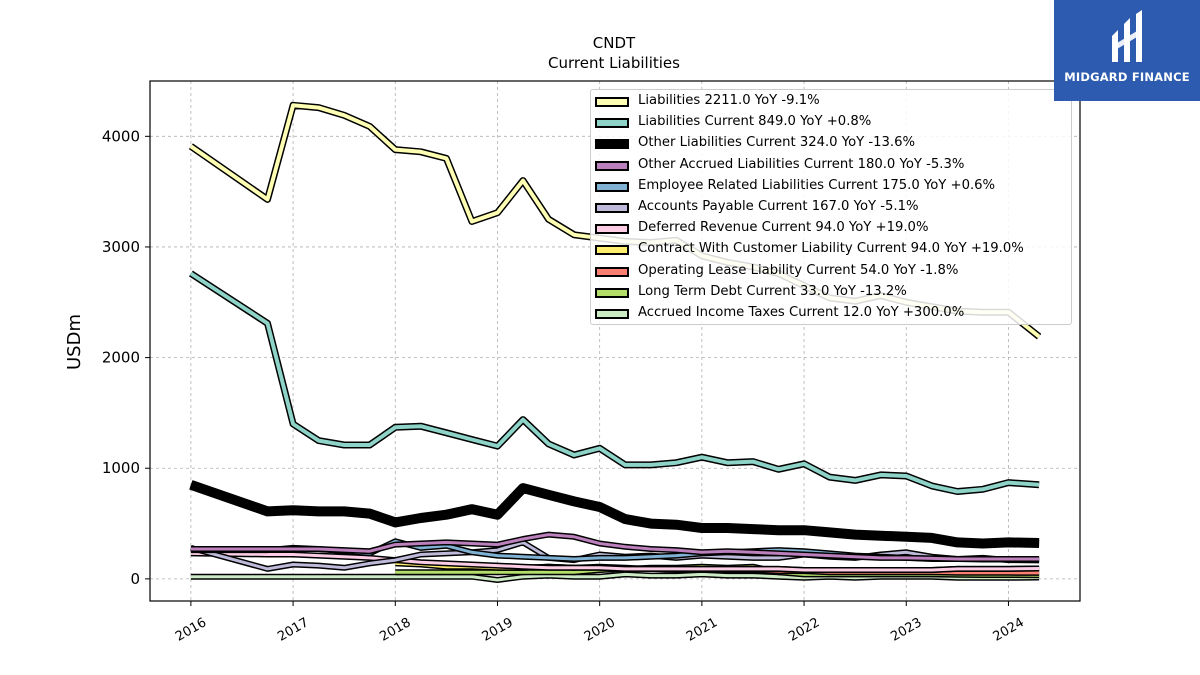  I want to click on y-tick-label: 0, so click(135, 579).